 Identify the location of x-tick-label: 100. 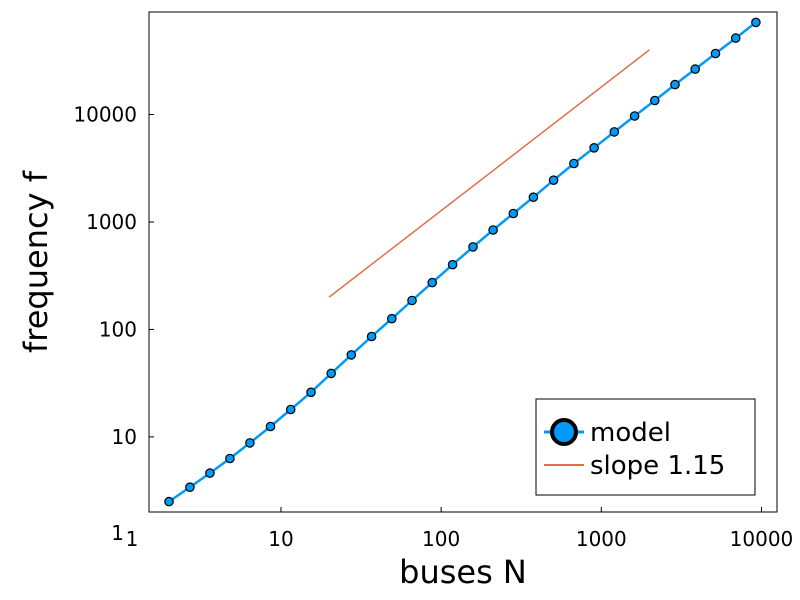
(441, 539).